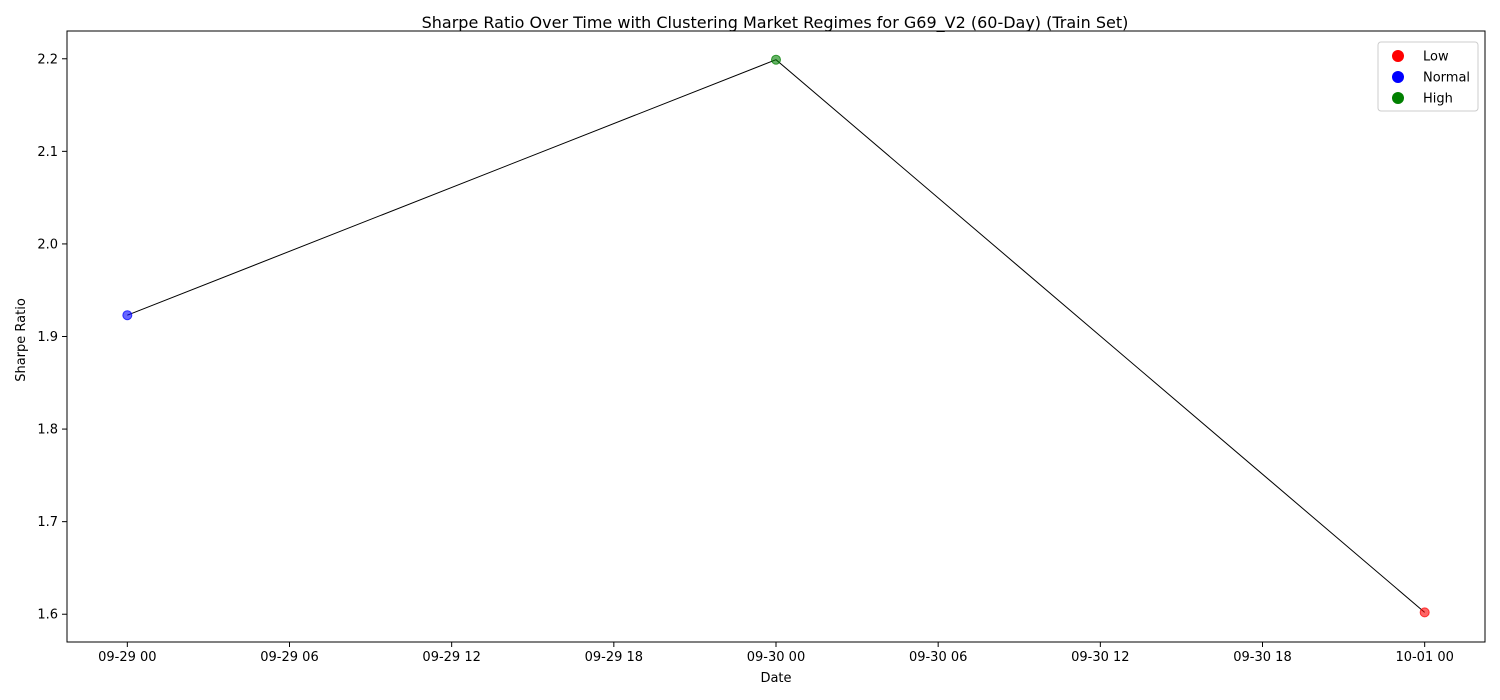 The width and height of the screenshot is (1500, 700). What do you see at coordinates (938, 657) in the screenshot?
I see `x-tick-label: 09-30 06` at bounding box center [938, 657].